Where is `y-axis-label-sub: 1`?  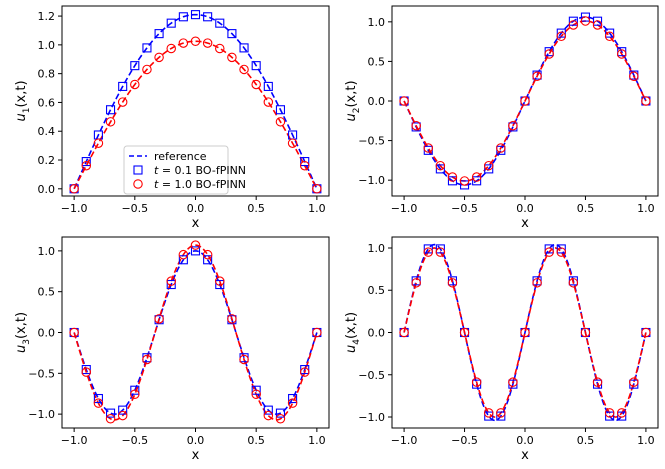
y-axis-label-sub: 1 is located at coordinates (27, 111).